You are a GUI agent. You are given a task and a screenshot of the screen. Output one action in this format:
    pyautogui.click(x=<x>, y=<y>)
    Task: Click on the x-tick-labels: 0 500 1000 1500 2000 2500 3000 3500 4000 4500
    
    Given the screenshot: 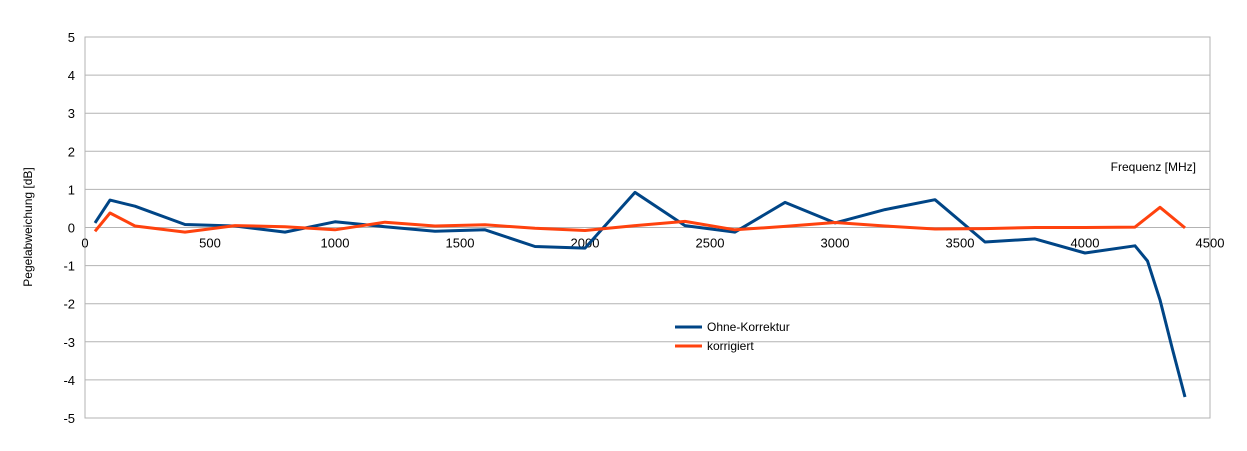 What is the action you would take?
    pyautogui.click(x=652, y=243)
    